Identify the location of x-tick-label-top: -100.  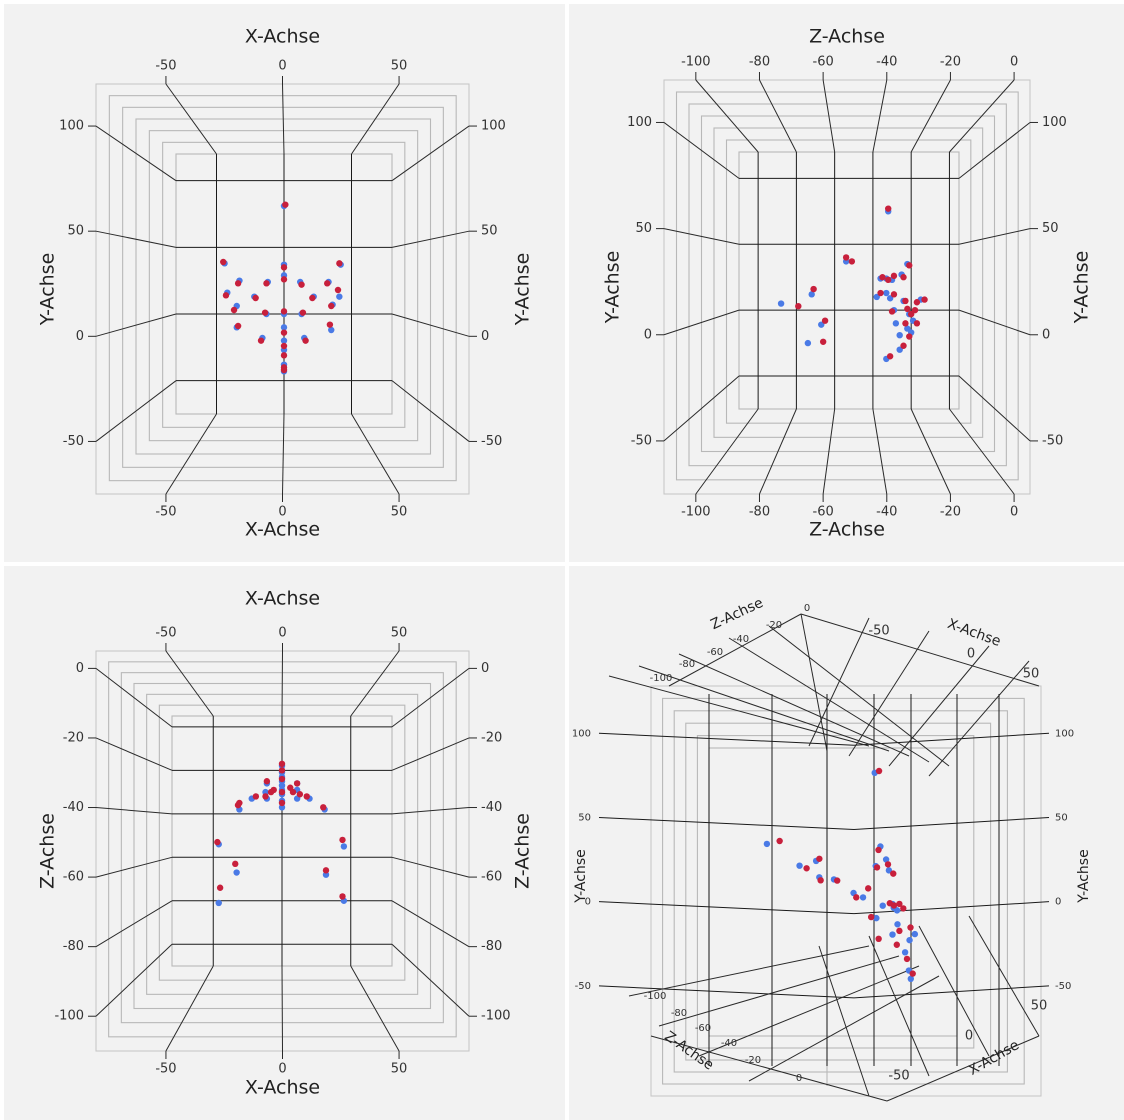
(696, 62).